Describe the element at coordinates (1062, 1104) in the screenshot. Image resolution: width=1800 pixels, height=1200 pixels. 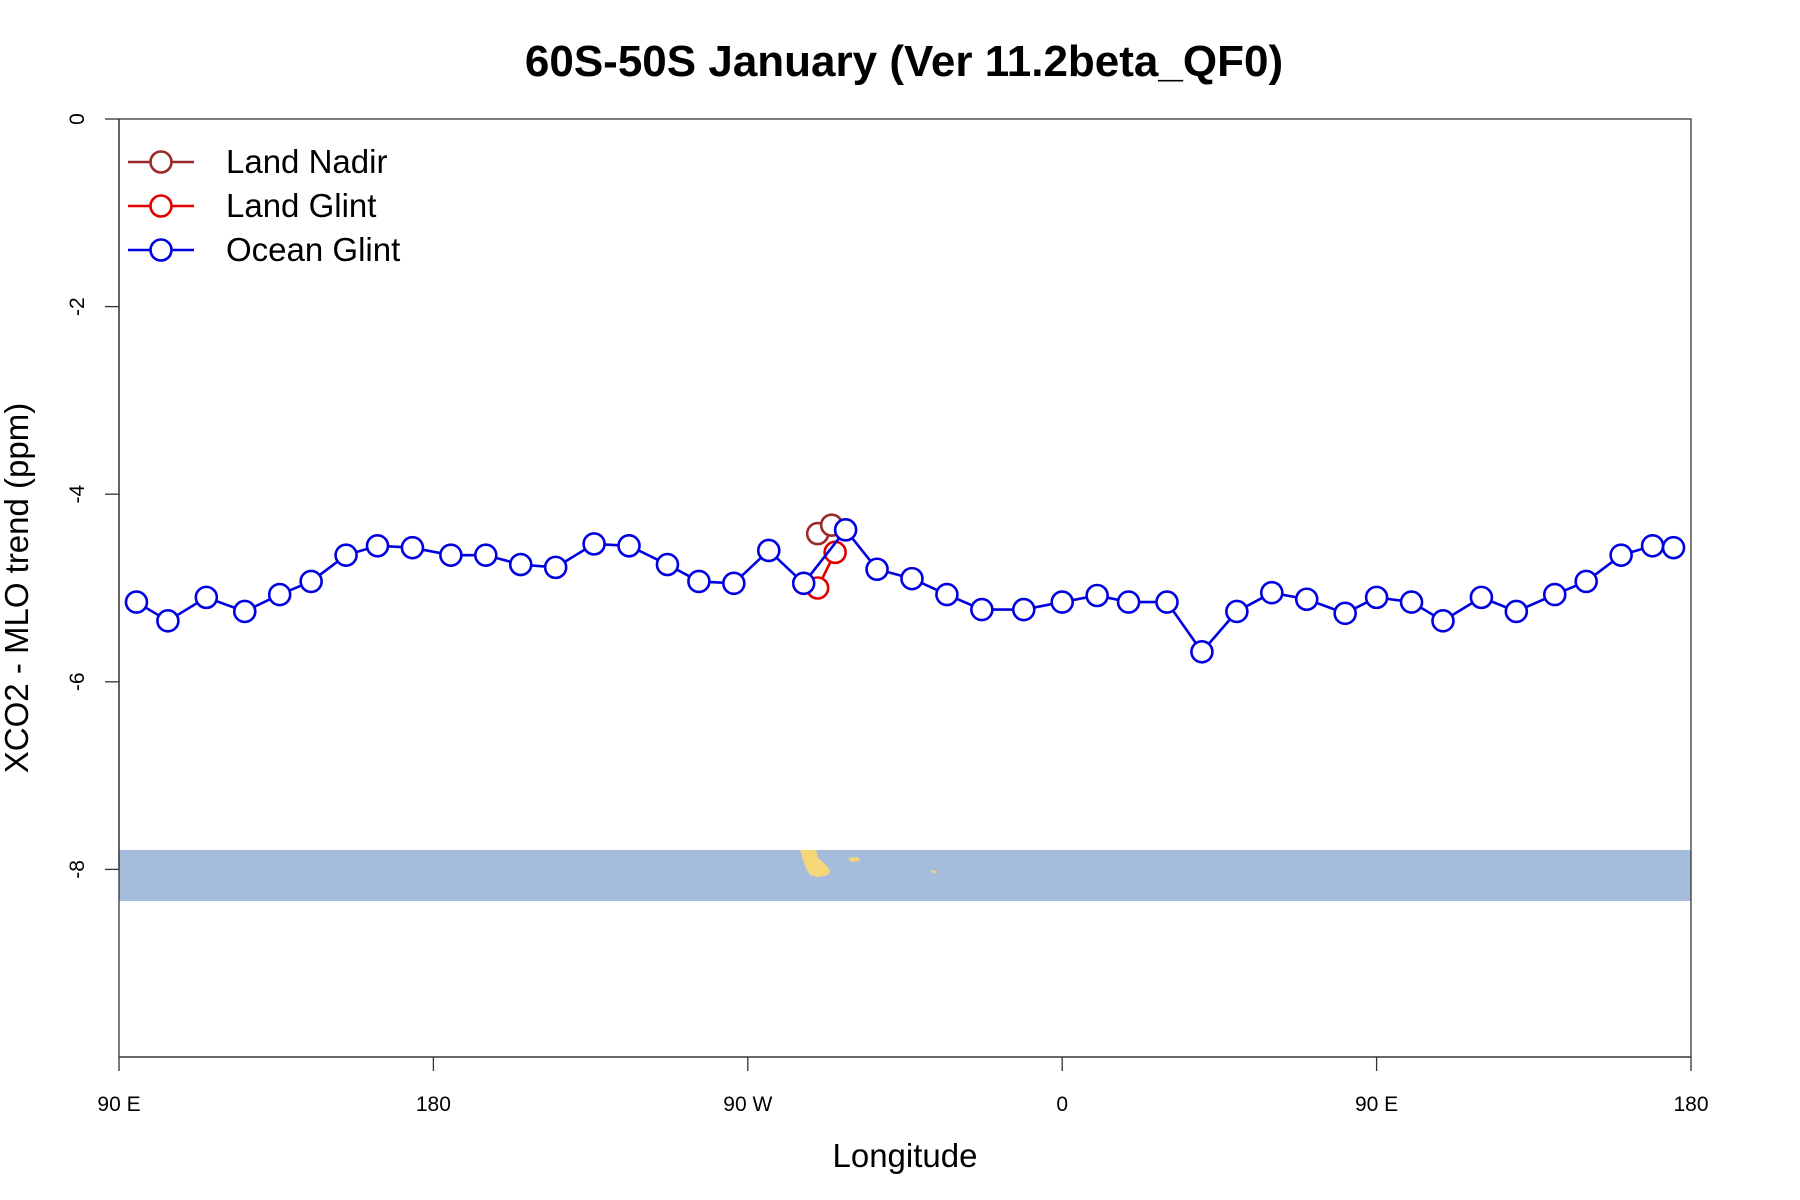
I see `x-tick-label: 0` at that location.